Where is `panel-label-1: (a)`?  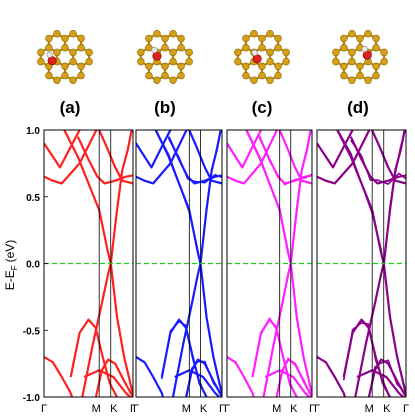
panel-label-1: (a) is located at coordinates (70, 107).